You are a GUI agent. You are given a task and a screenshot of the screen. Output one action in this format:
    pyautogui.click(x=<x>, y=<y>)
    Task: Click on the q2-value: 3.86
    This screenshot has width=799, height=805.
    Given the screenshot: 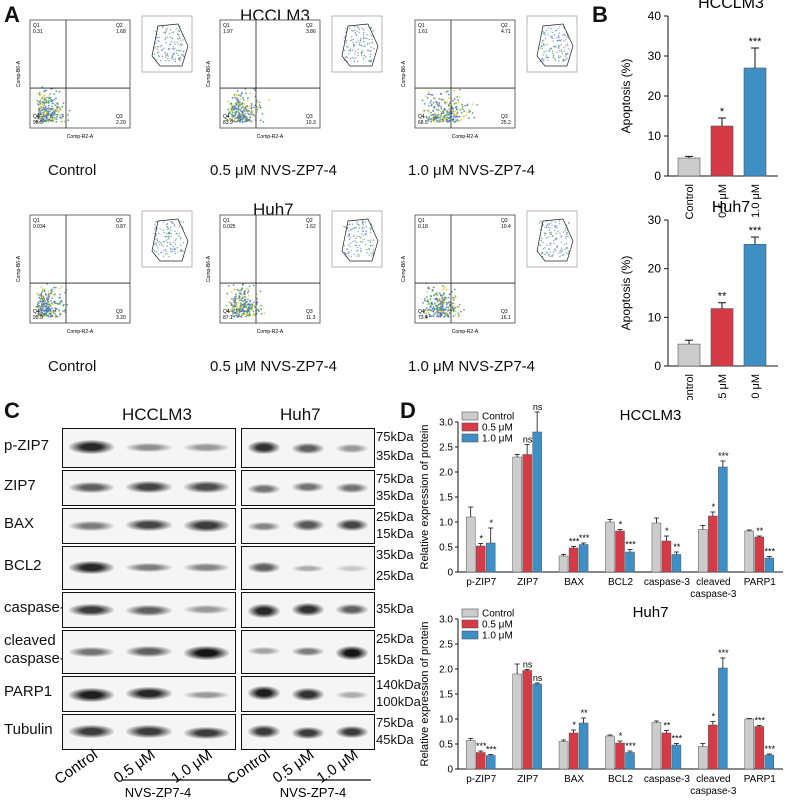 What is the action you would take?
    pyautogui.click(x=311, y=32)
    